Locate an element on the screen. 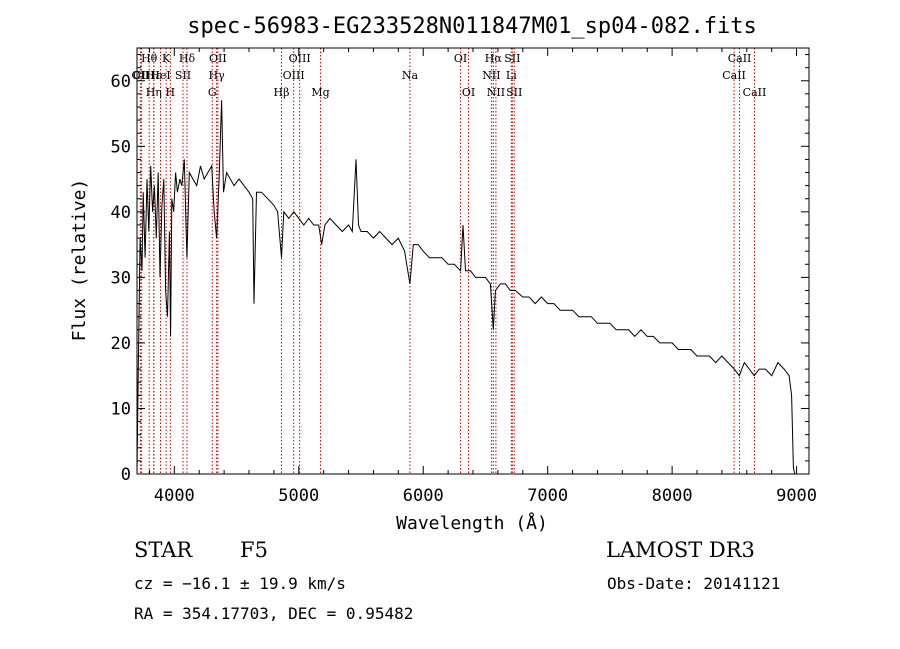 The image size is (900, 649). x-tick-label: 9000 is located at coordinates (796, 496).